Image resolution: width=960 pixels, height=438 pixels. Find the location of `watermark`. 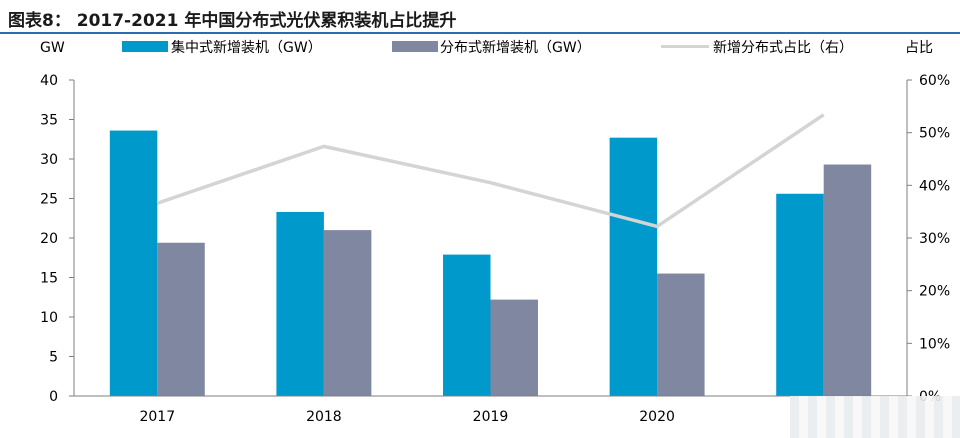

watermark is located at coordinates (875, 417).